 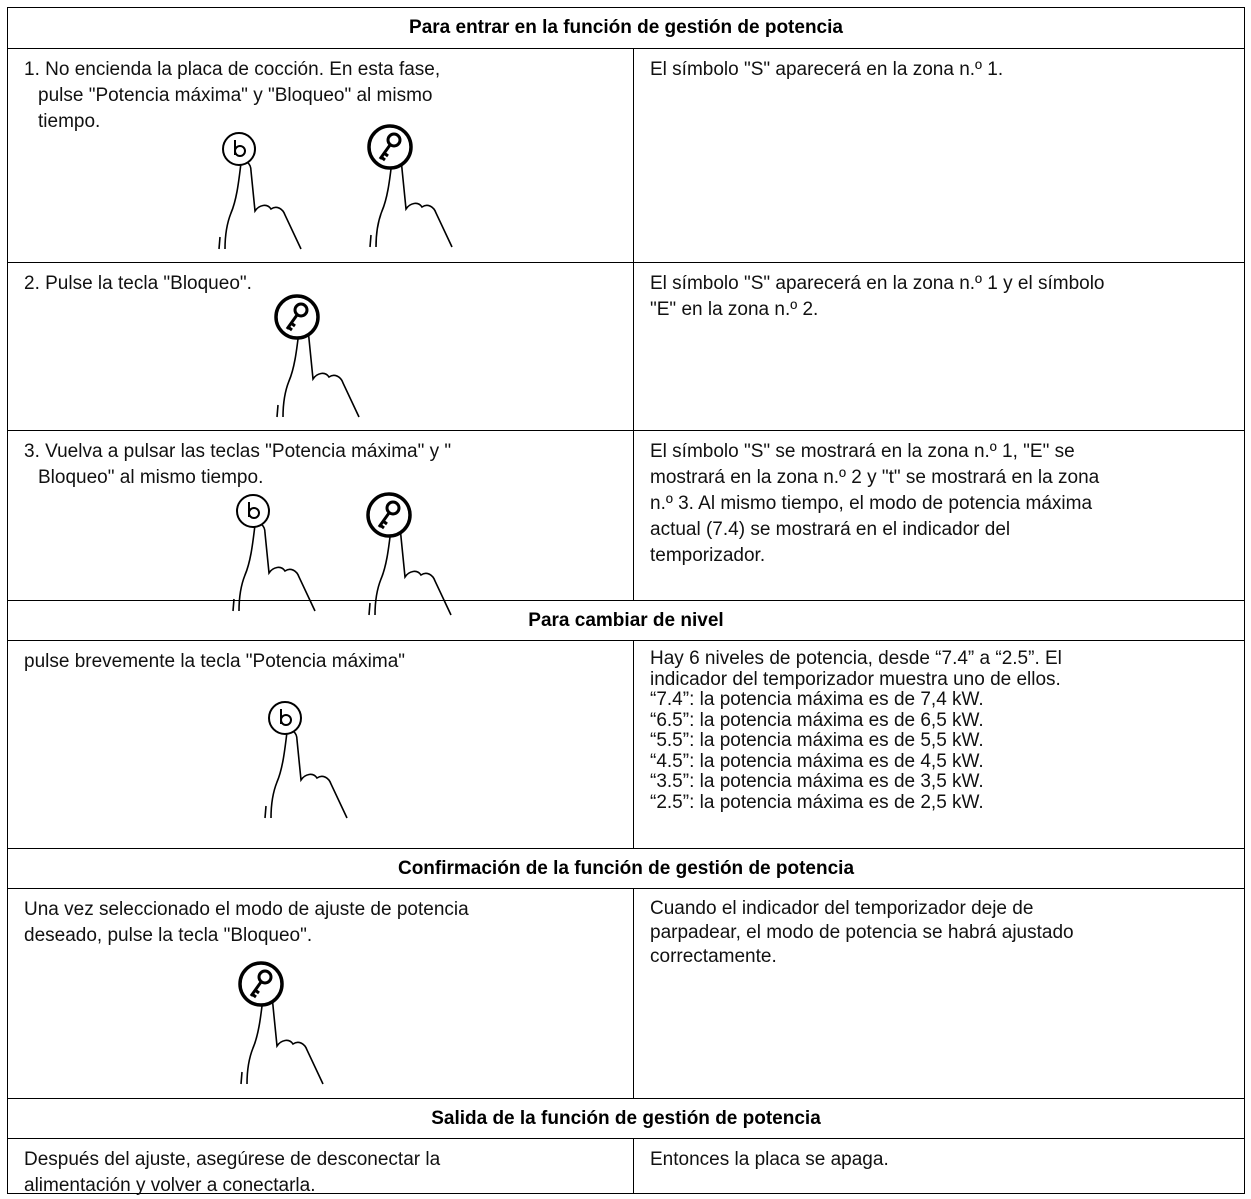 I want to click on text-line: correctamente., so click(x=713, y=956).